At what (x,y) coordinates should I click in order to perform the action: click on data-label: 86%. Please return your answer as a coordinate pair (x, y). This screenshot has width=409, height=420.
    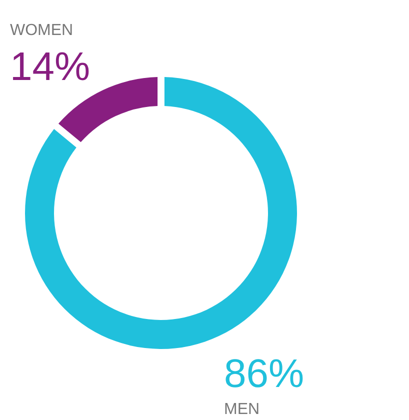
    Looking at the image, I should click on (264, 374).